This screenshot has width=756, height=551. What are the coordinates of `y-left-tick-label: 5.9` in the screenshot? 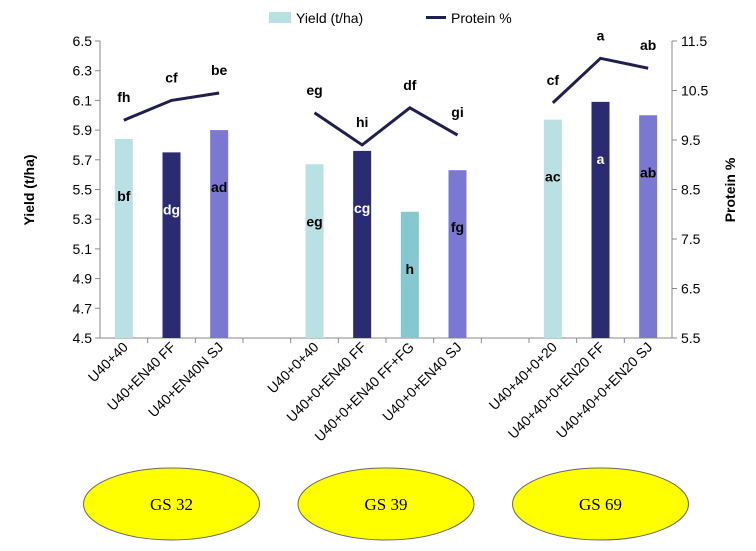 It's located at (83, 130).